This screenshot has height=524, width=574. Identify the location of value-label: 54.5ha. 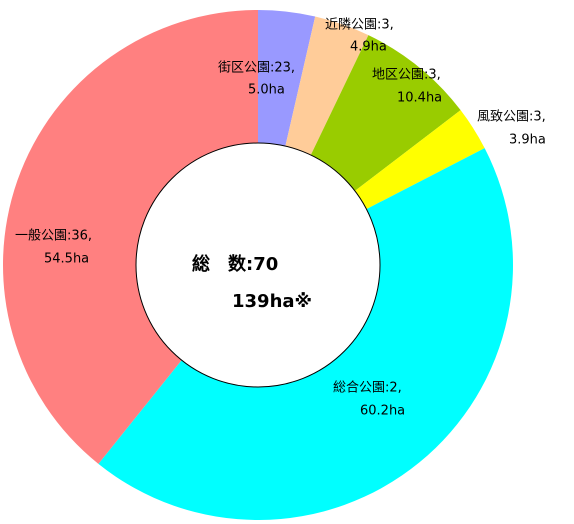
(66, 259).